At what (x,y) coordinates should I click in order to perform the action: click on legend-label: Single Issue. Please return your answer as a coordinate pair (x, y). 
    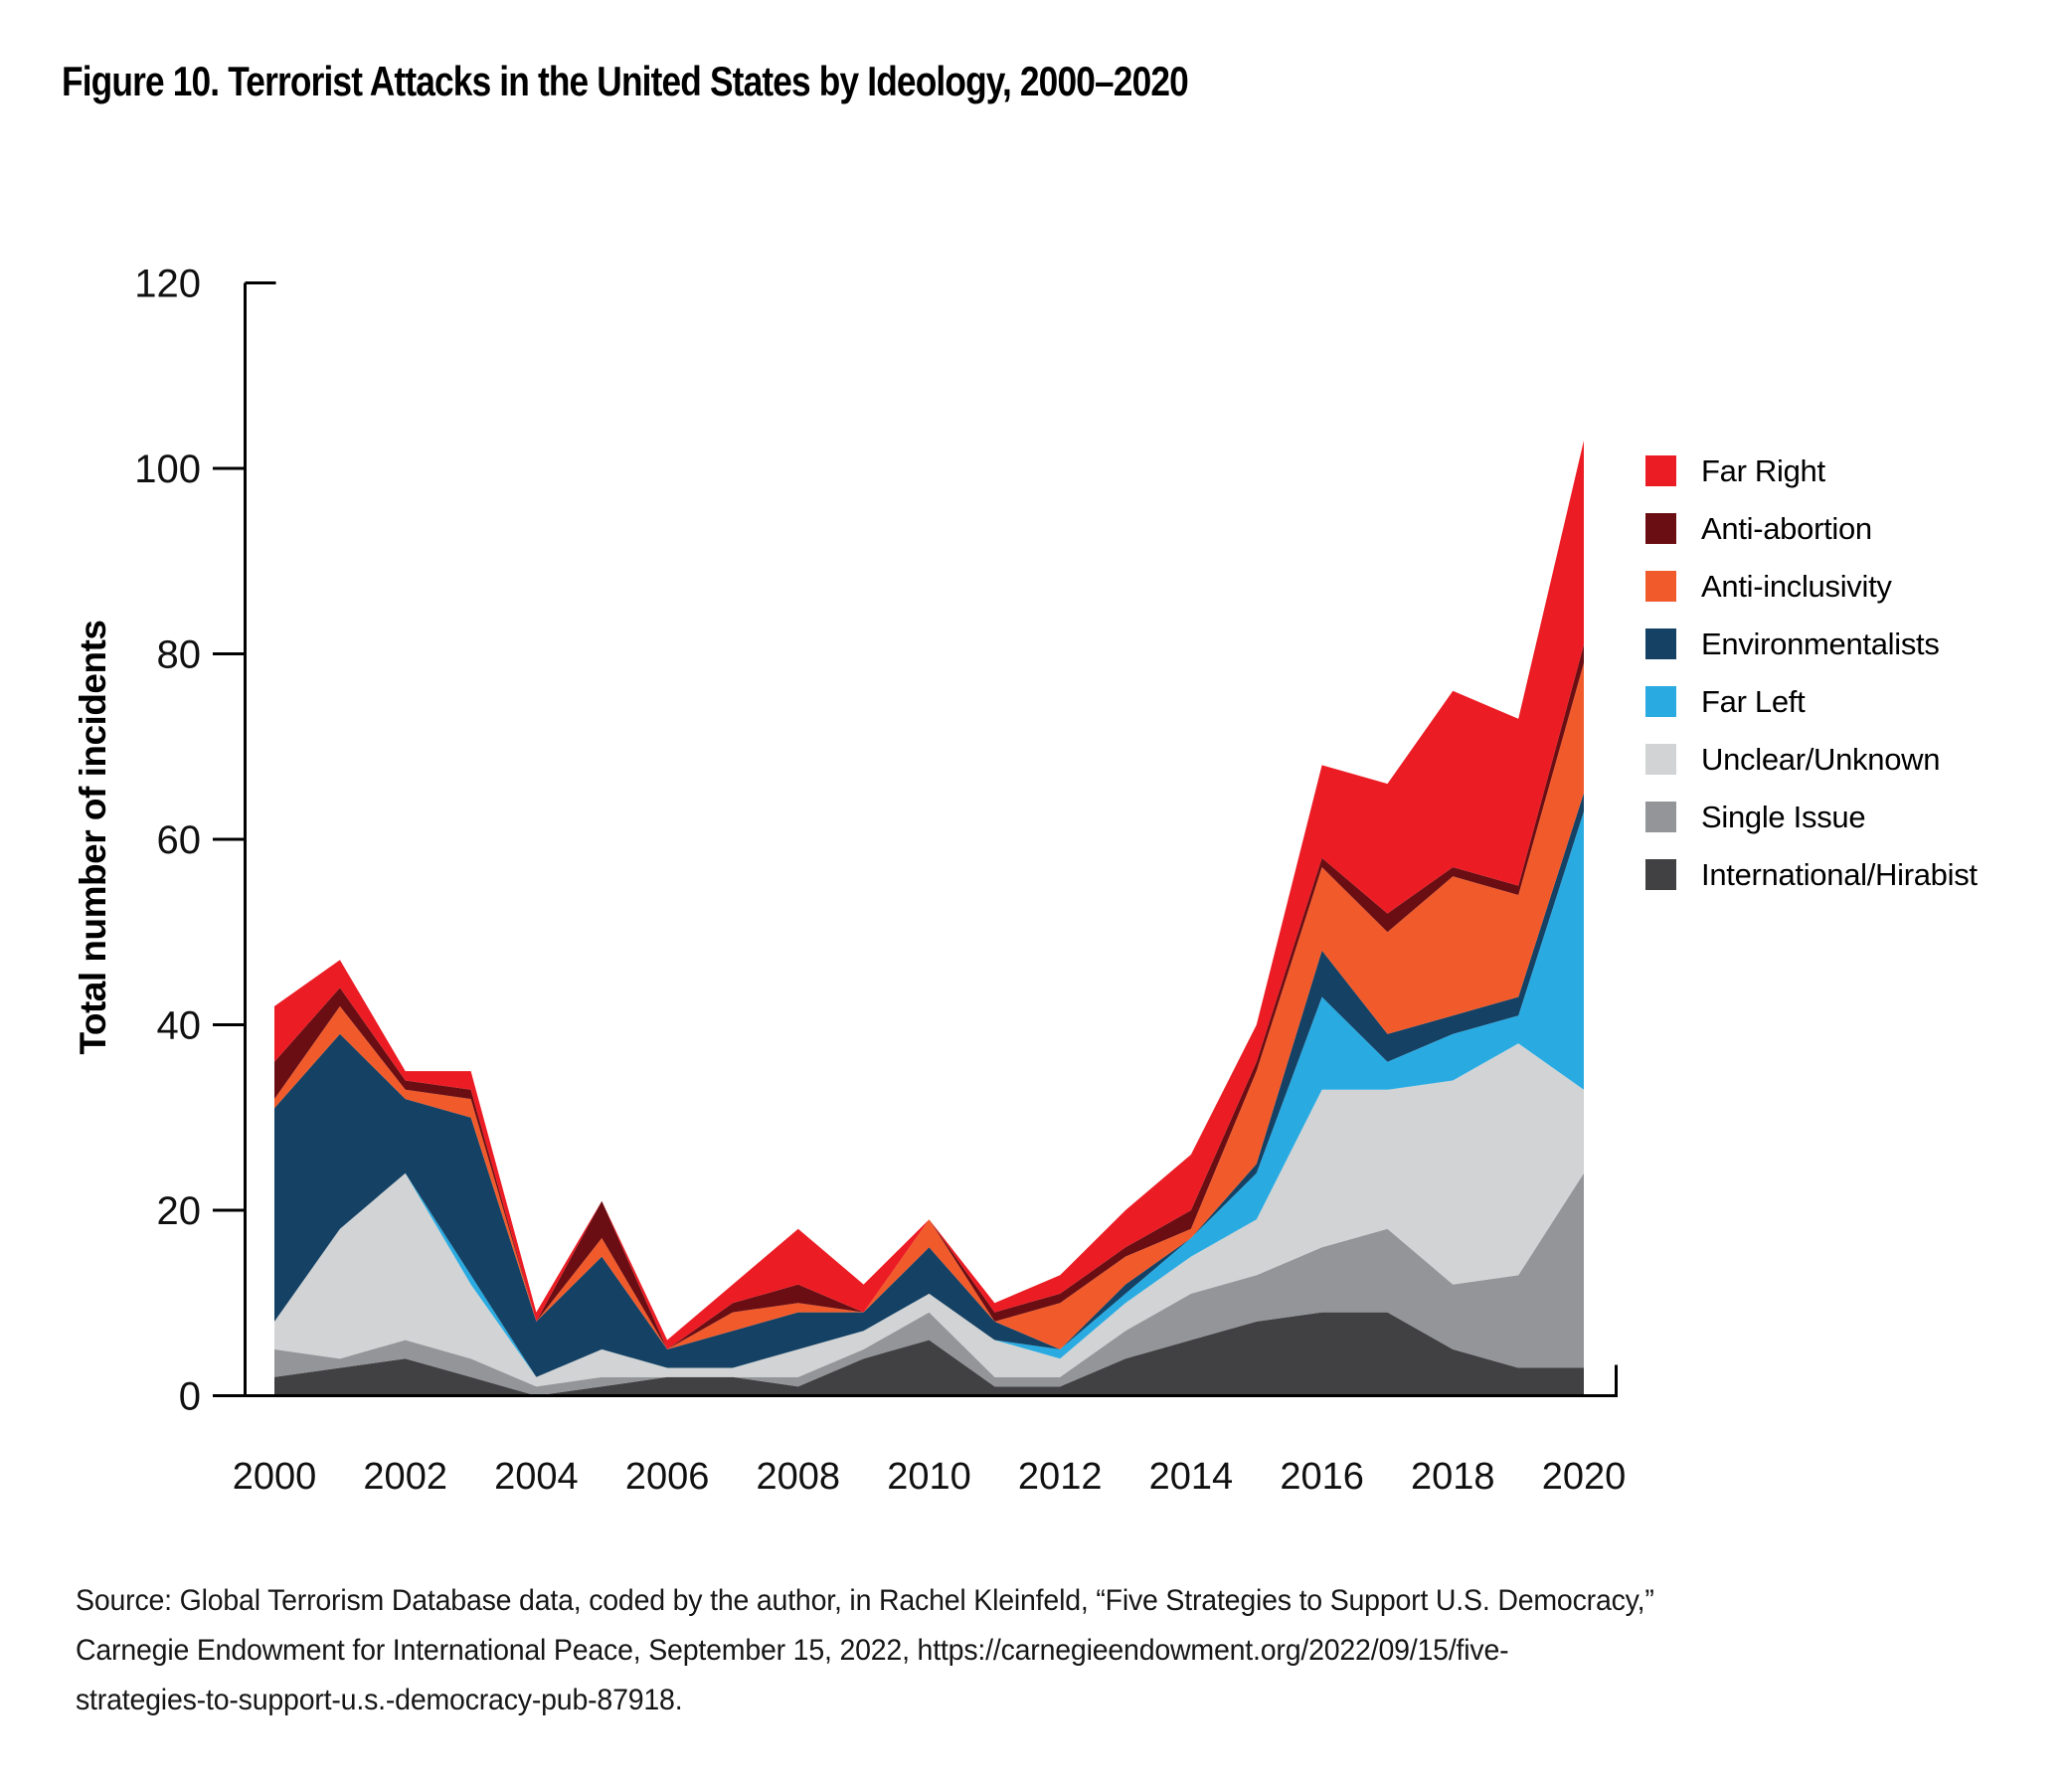
    Looking at the image, I should click on (1784, 817).